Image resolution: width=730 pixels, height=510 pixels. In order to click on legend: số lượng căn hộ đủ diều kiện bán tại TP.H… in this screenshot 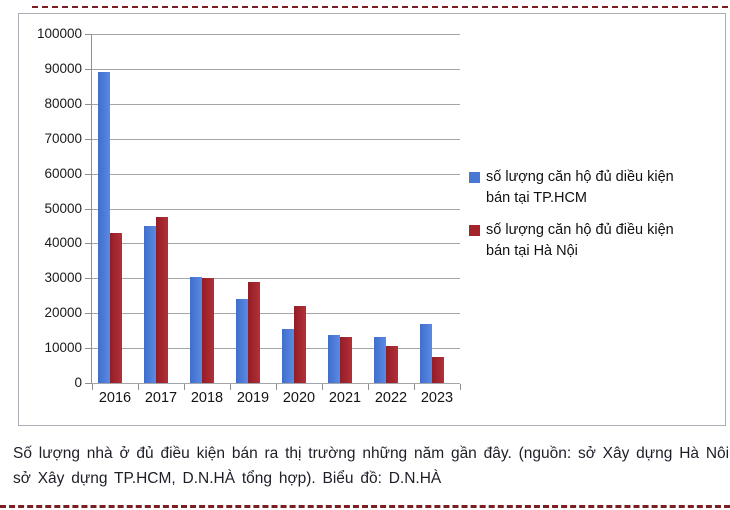, I will do `click(595, 220)`.